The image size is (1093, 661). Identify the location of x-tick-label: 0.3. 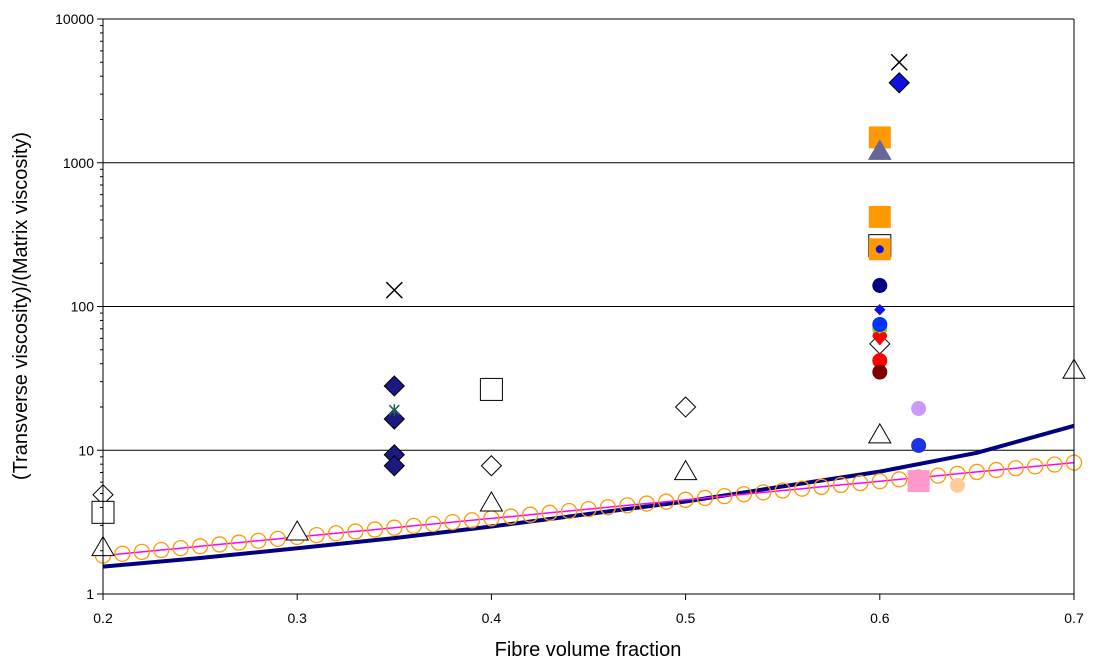
(297, 618).